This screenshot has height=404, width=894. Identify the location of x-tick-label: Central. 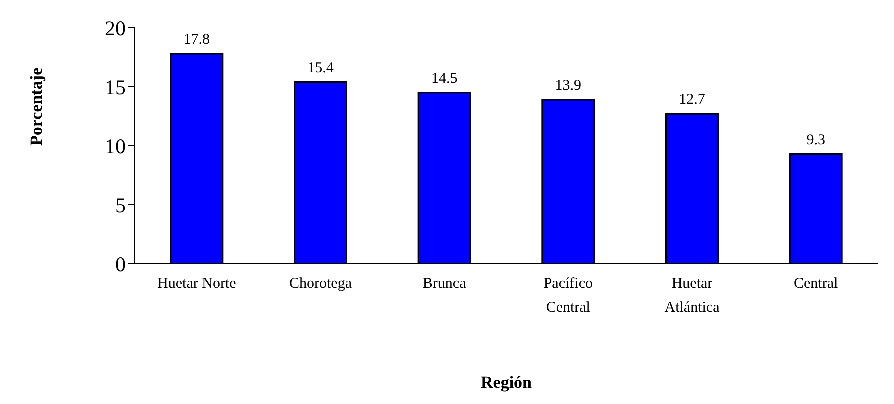
(816, 284).